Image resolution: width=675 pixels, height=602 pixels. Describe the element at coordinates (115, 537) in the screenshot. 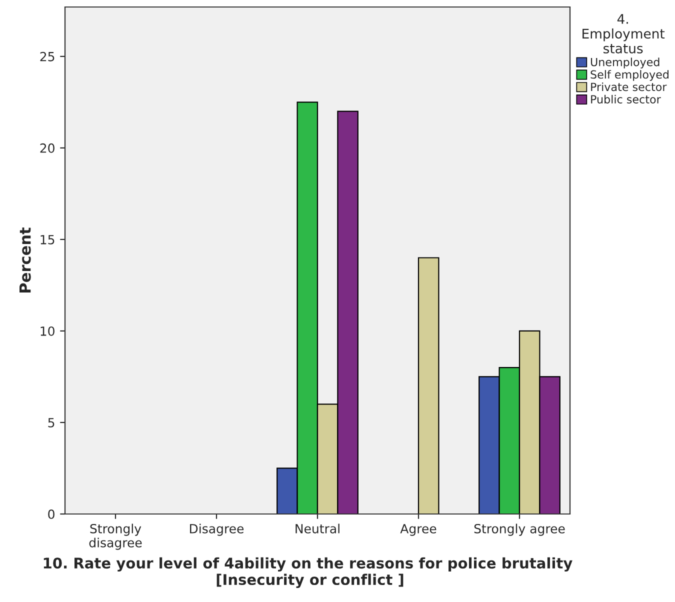

I see `x-tick-label: Strongly disagree` at that location.